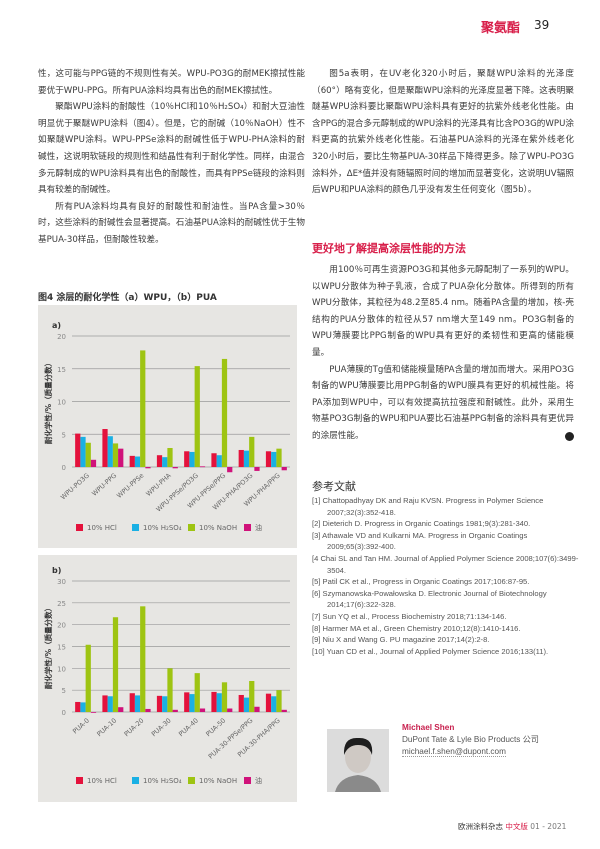 The width and height of the screenshot is (600, 849). I want to click on chevron-left-circle-icon: ‹, so click(575, 436).